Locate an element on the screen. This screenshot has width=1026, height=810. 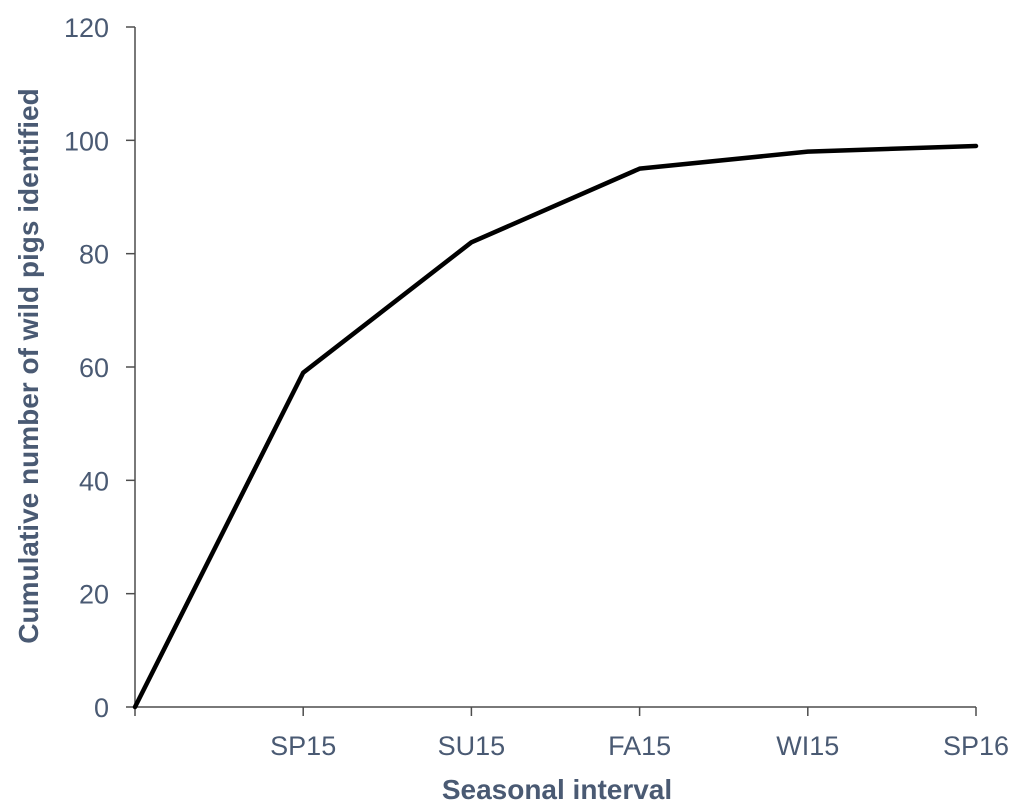
y-tick-label: 120 is located at coordinates (86, 28).